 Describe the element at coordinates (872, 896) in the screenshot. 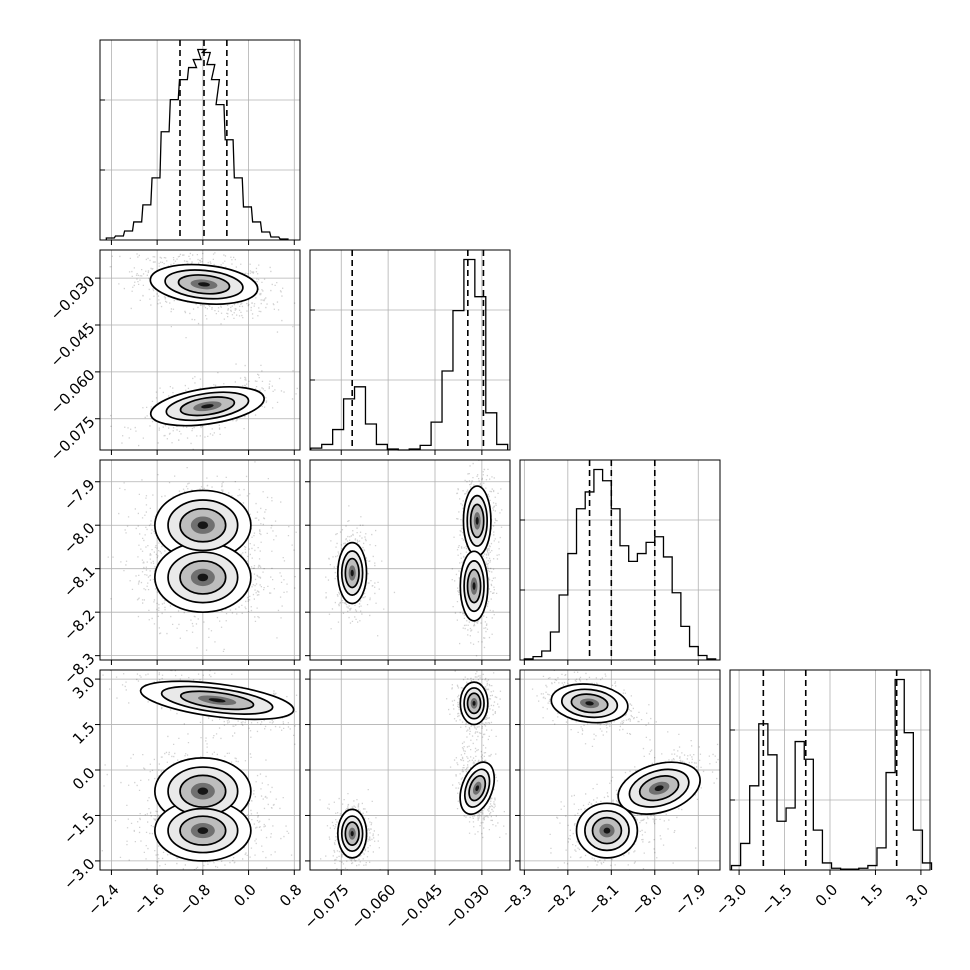

I see `x-tick-label: 1.5` at that location.